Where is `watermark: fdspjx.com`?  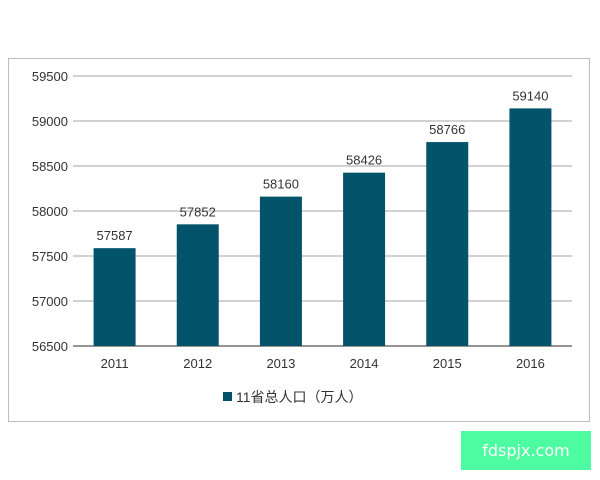
watermark: fdspjx.com is located at coordinates (526, 450).